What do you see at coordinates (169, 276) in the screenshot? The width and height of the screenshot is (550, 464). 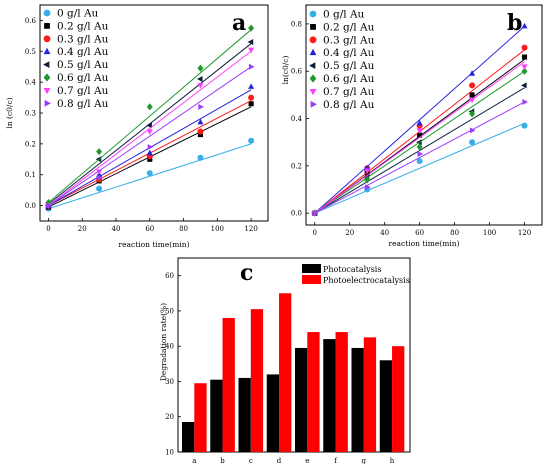 I see `panel-c-y-tick-label: 60` at bounding box center [169, 276].